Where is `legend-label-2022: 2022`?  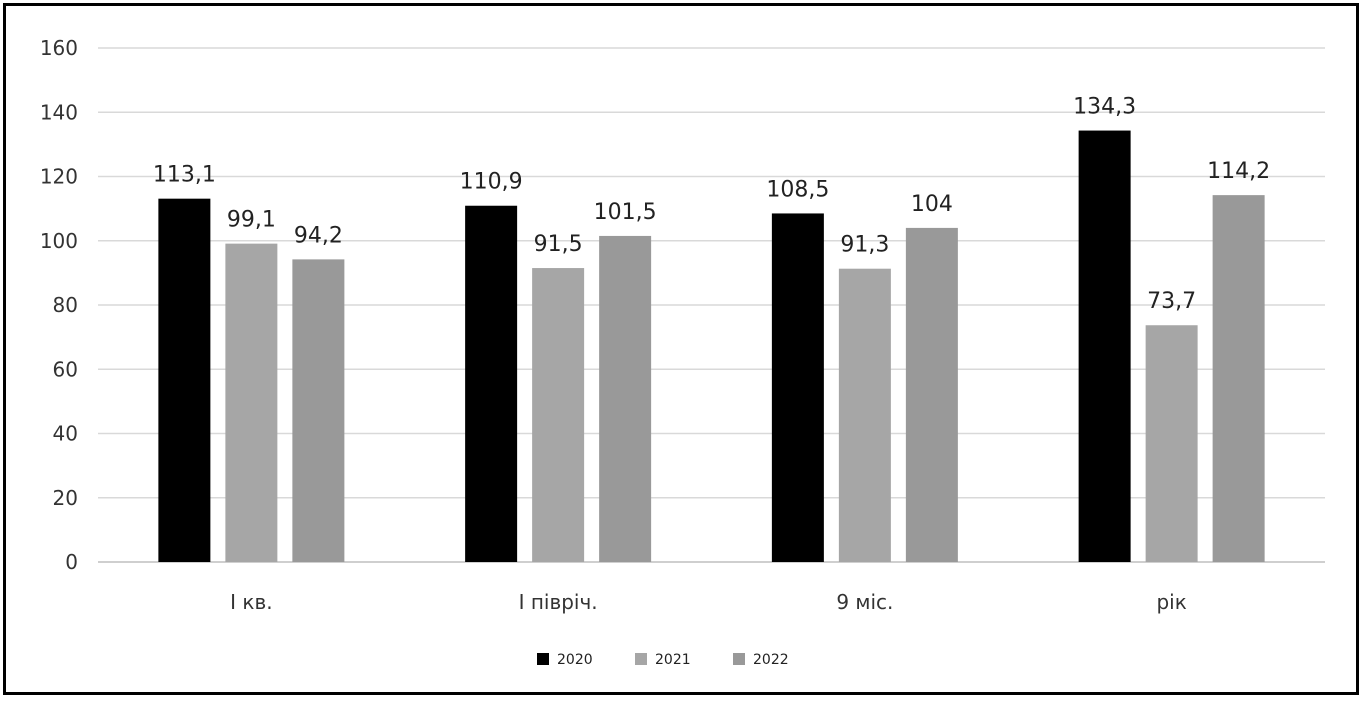 legend-label-2022: 2022 is located at coordinates (771, 660).